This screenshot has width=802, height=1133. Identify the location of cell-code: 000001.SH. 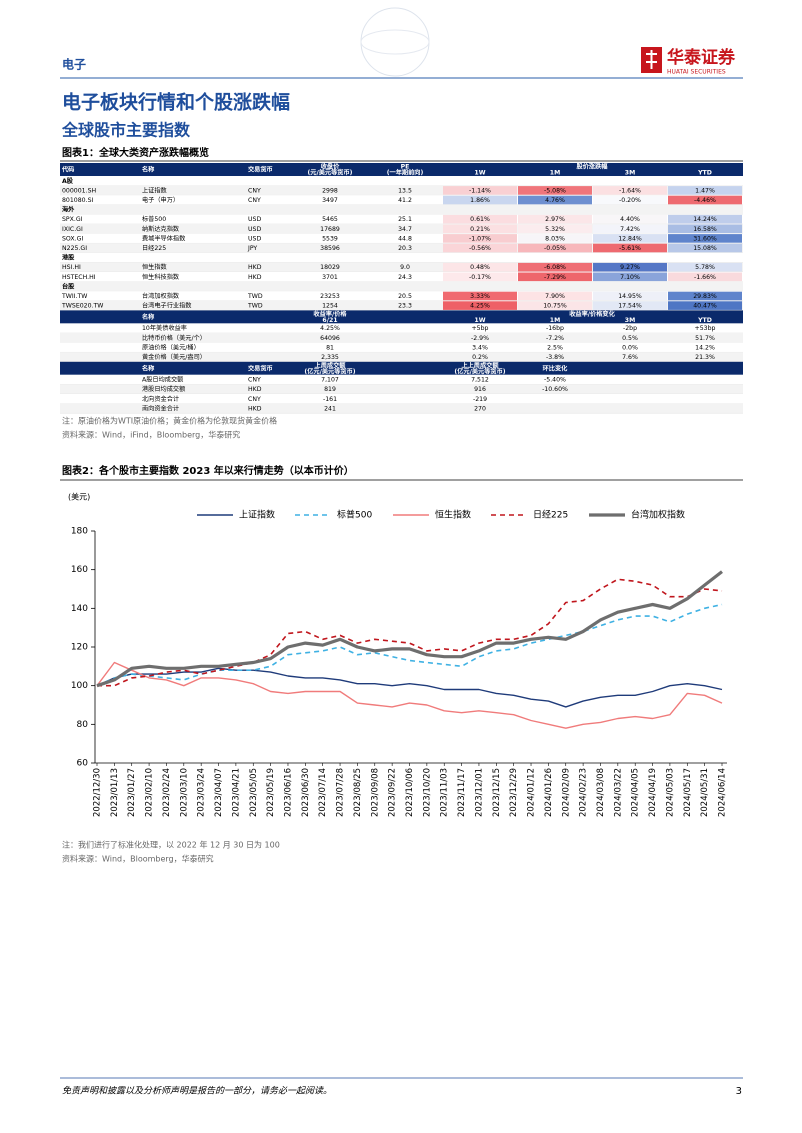
(79, 190).